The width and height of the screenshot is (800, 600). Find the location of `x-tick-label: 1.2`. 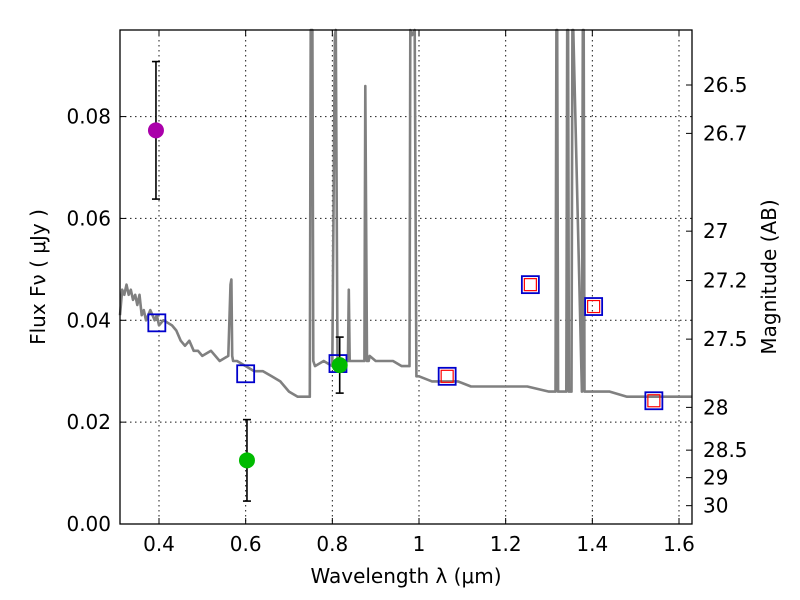

x-tick-label: 1.2 is located at coordinates (506, 544).